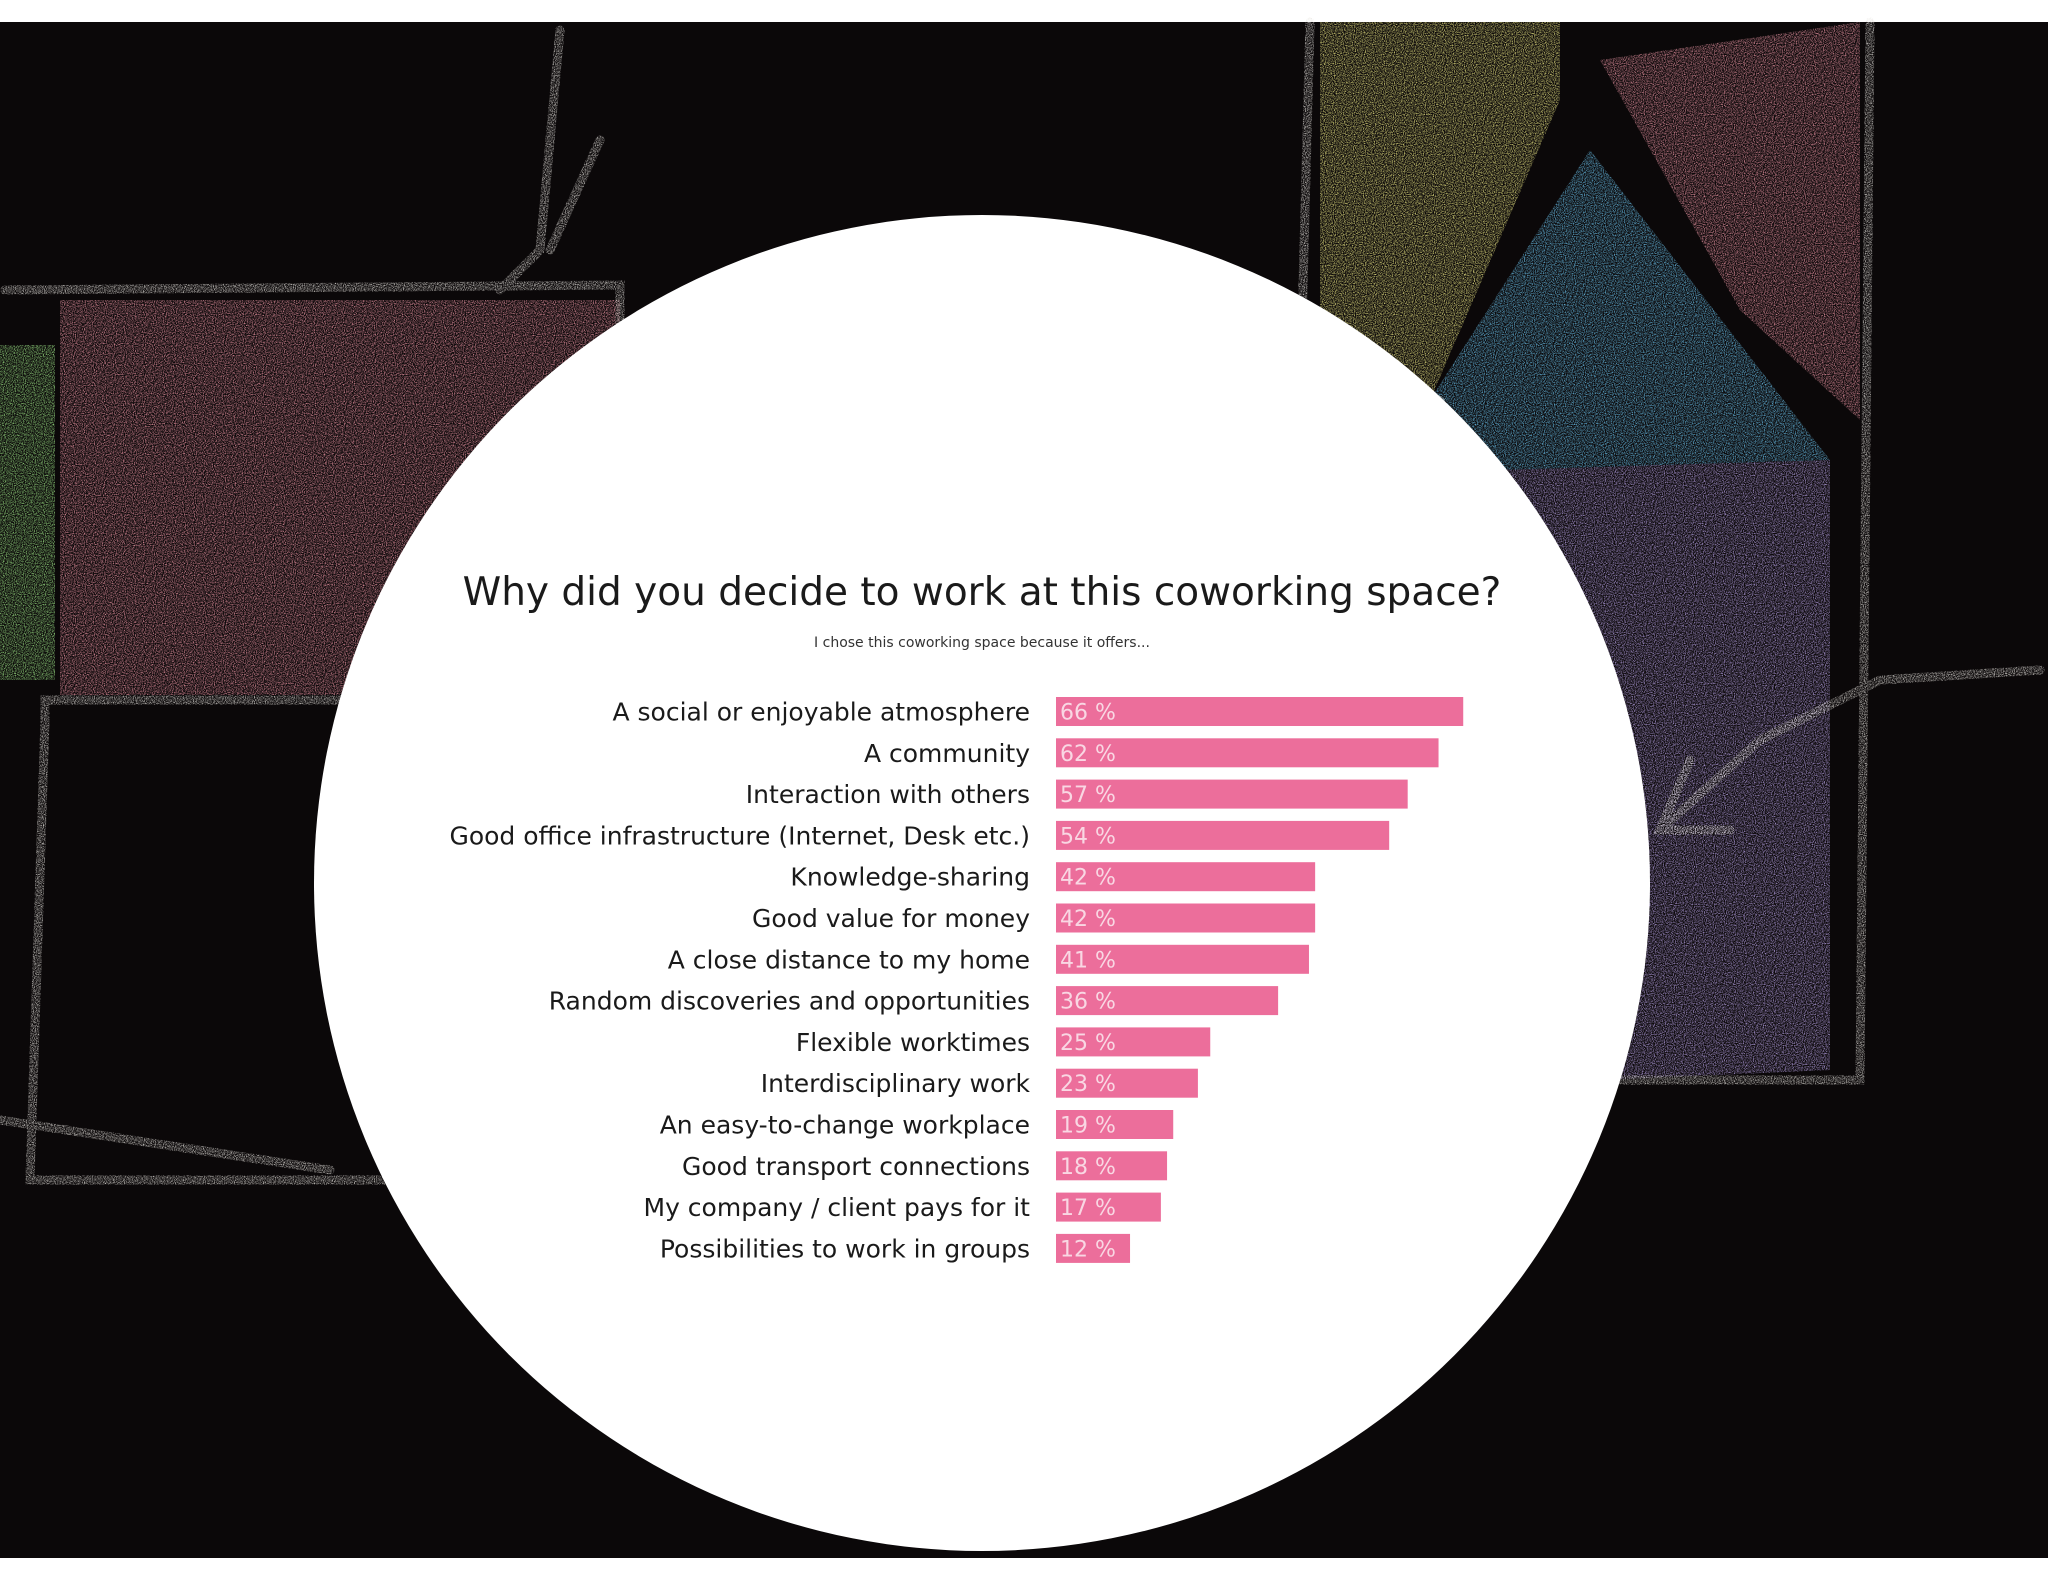 This screenshot has height=1582, width=2048. What do you see at coordinates (1088, 1043) in the screenshot?
I see `value-label: 25 %` at bounding box center [1088, 1043].